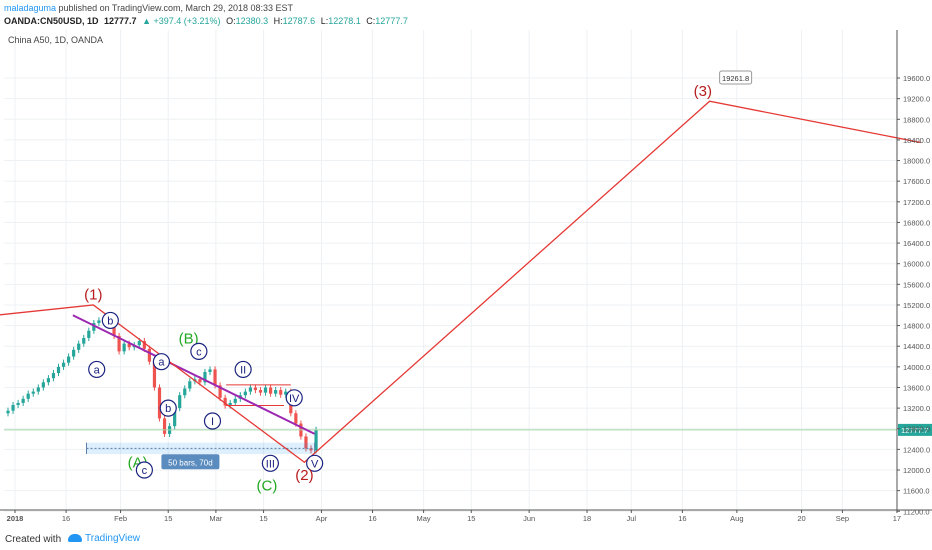 The width and height of the screenshot is (932, 550). Describe the element at coordinates (120, 21) in the screenshot. I see `last-price: 12777.7` at that location.